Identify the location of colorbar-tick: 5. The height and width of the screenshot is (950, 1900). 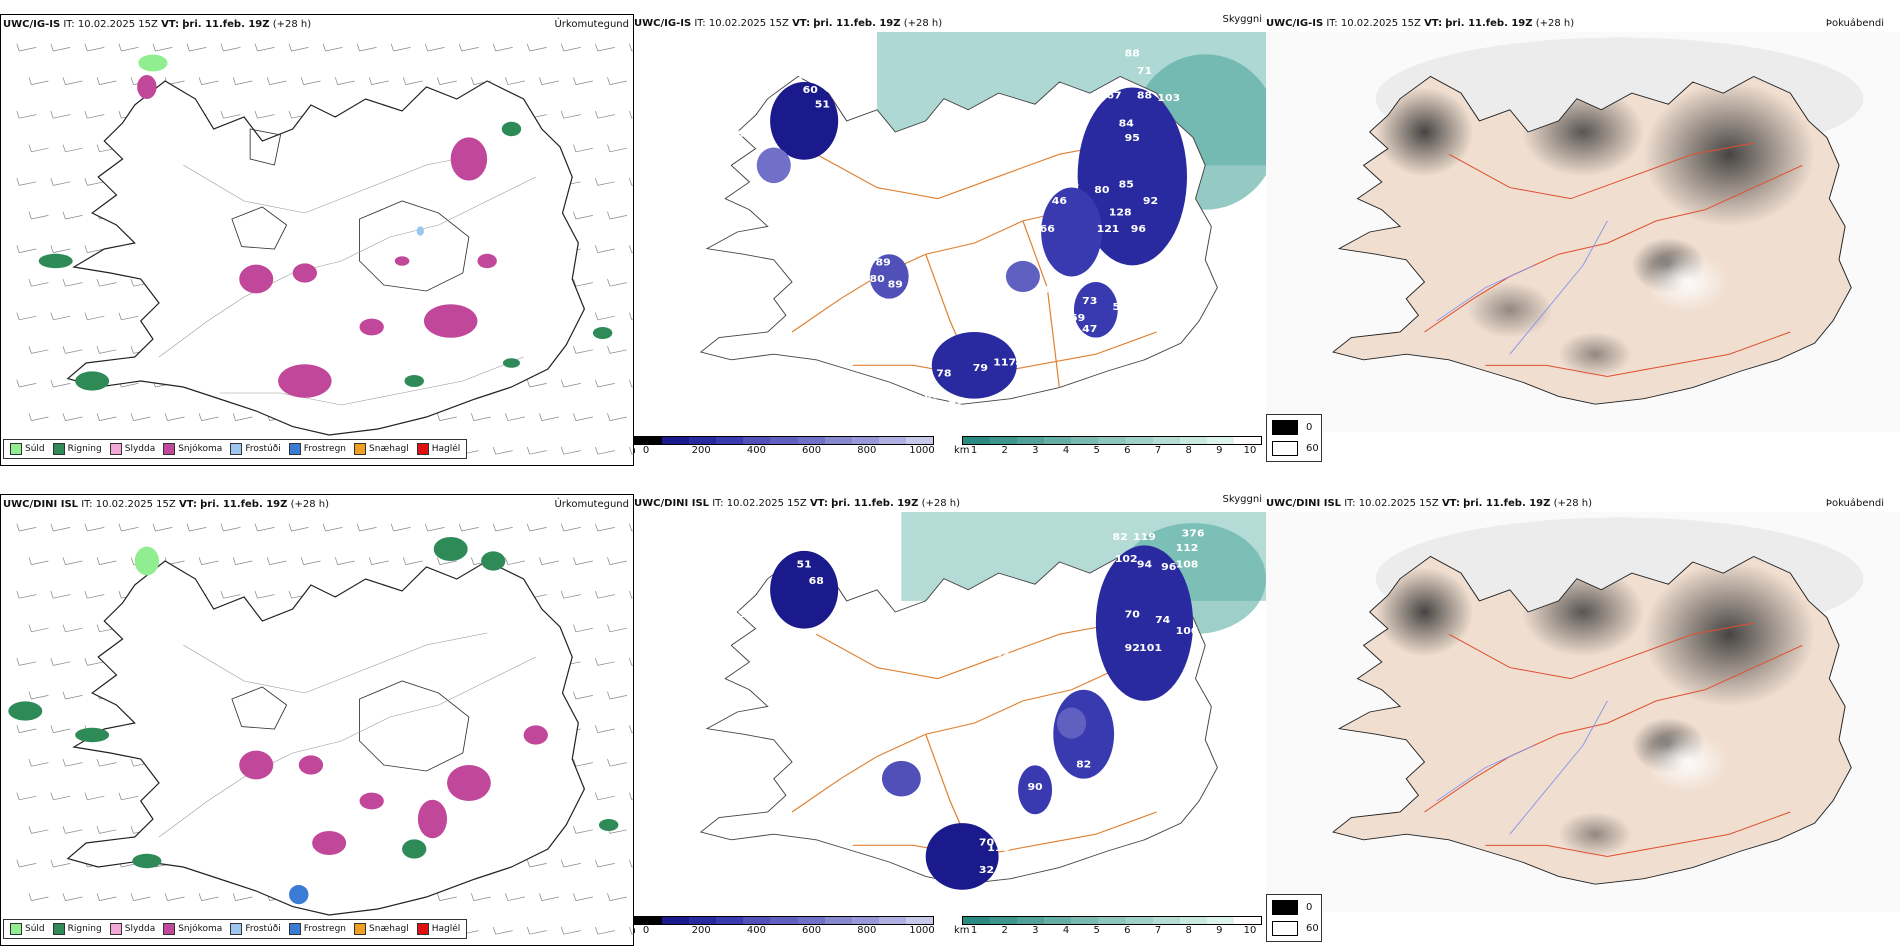
(1096, 450).